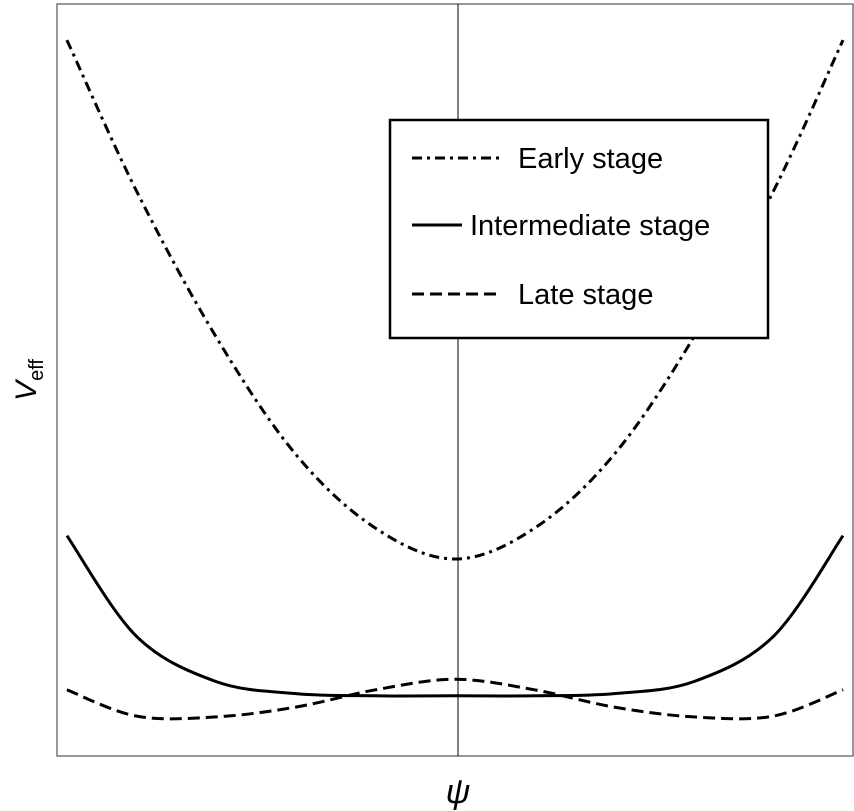 This screenshot has width=854, height=811. I want to click on y-axis-label: Veff, so click(29, 380).